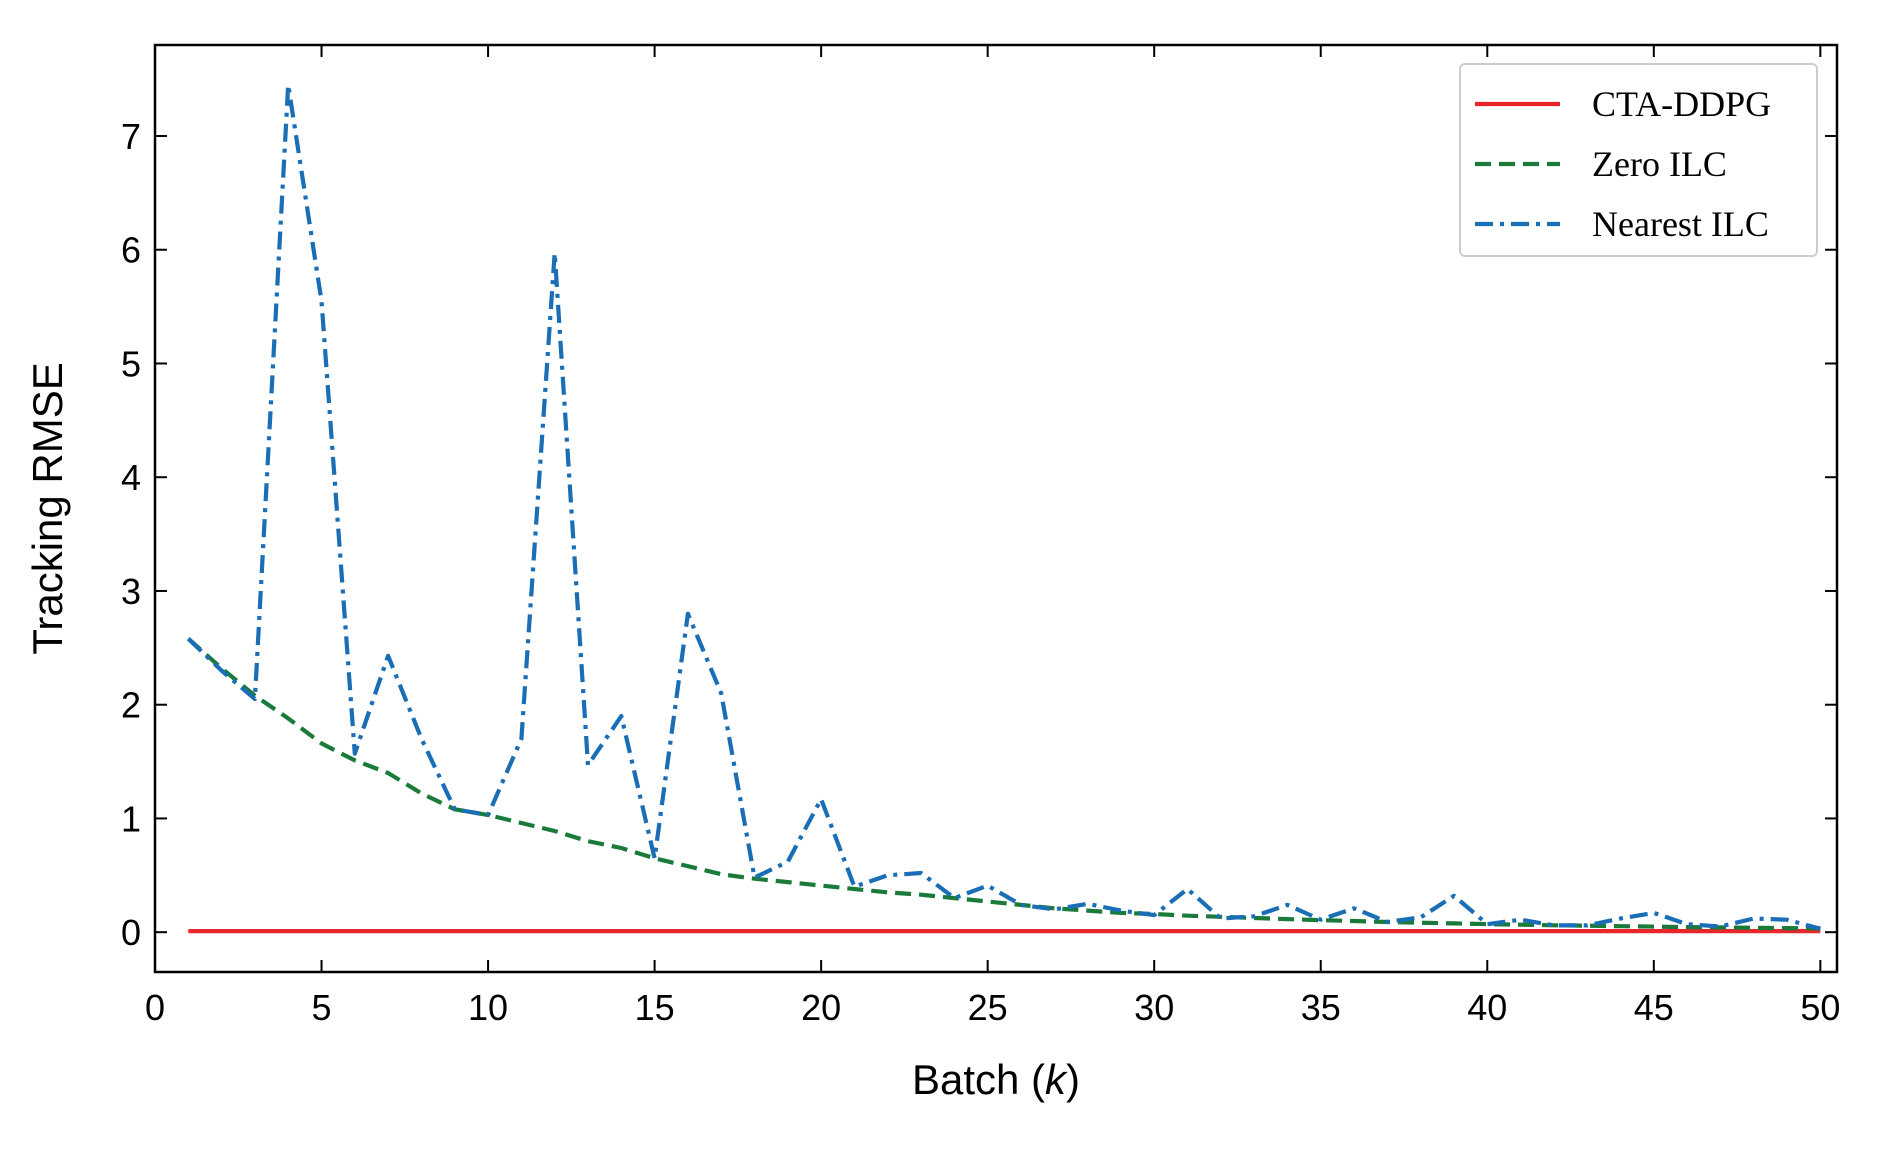 The height and width of the screenshot is (1152, 1882). I want to click on x-tick-label: 0, so click(155, 1007).